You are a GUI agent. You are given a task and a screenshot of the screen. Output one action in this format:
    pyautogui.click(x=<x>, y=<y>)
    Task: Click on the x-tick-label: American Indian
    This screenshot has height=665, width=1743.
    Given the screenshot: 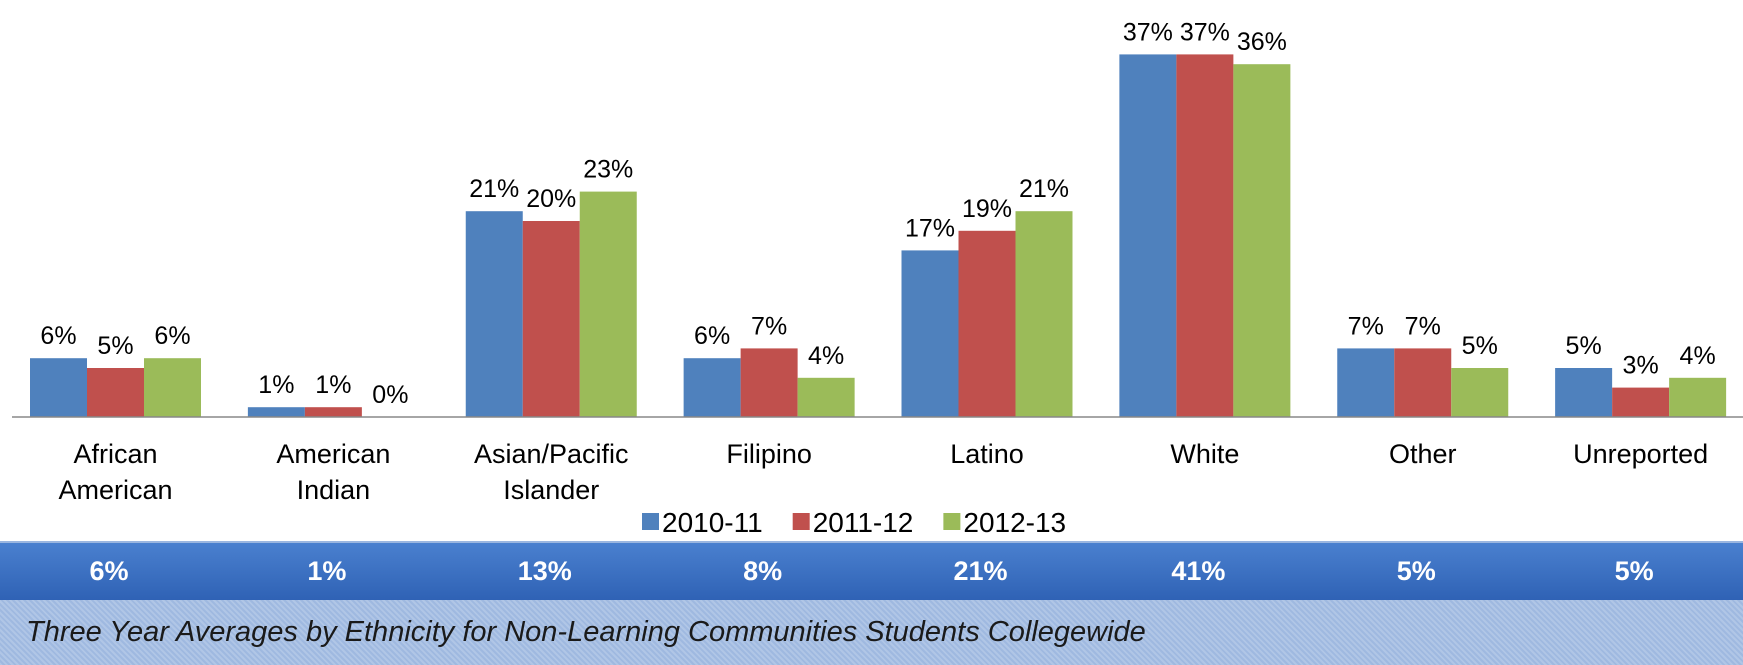 What is the action you would take?
    pyautogui.click(x=333, y=472)
    